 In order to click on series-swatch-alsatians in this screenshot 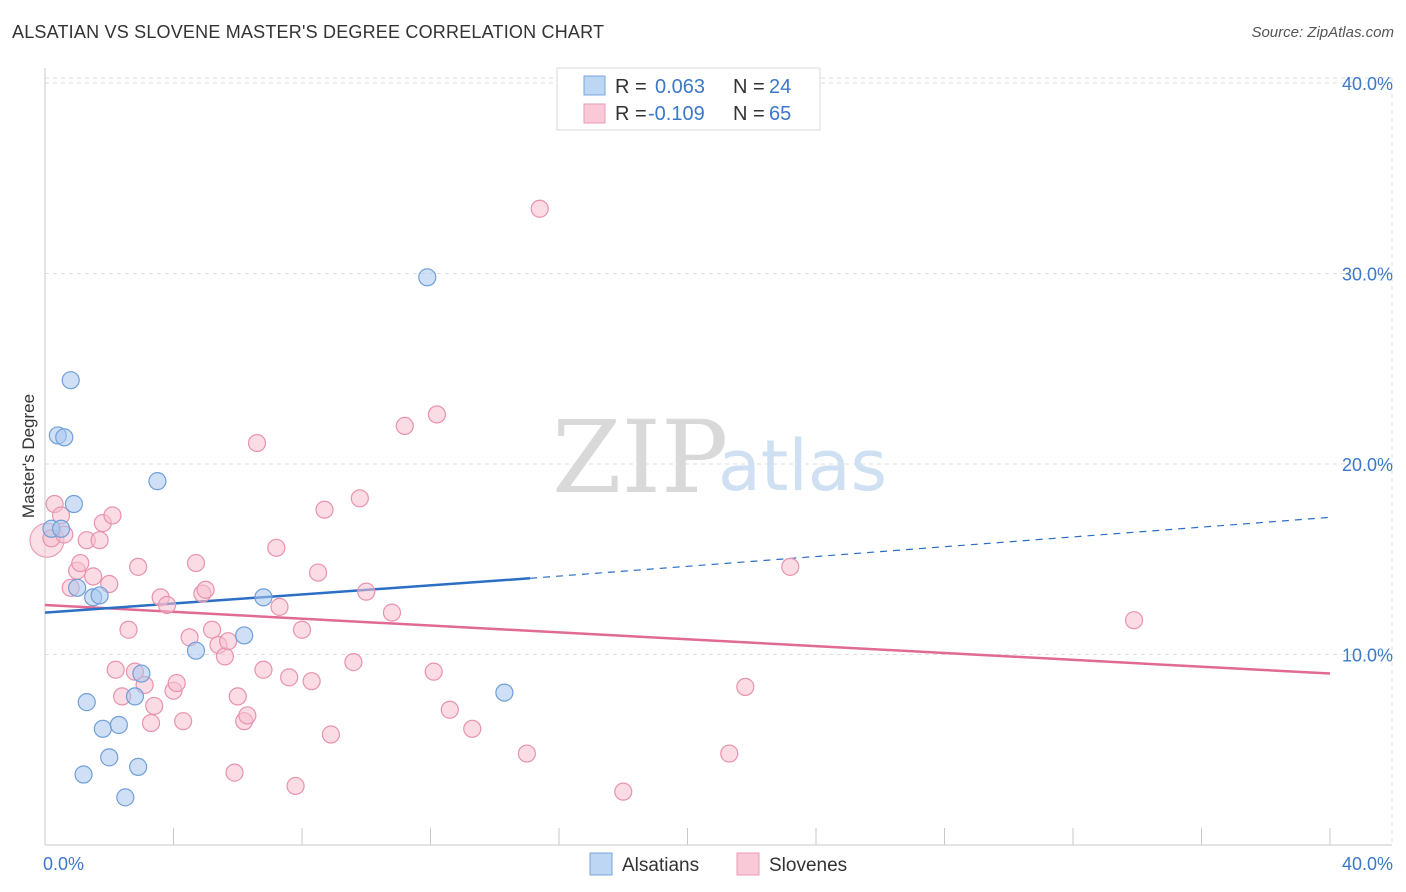, I will do `click(601, 864)`.